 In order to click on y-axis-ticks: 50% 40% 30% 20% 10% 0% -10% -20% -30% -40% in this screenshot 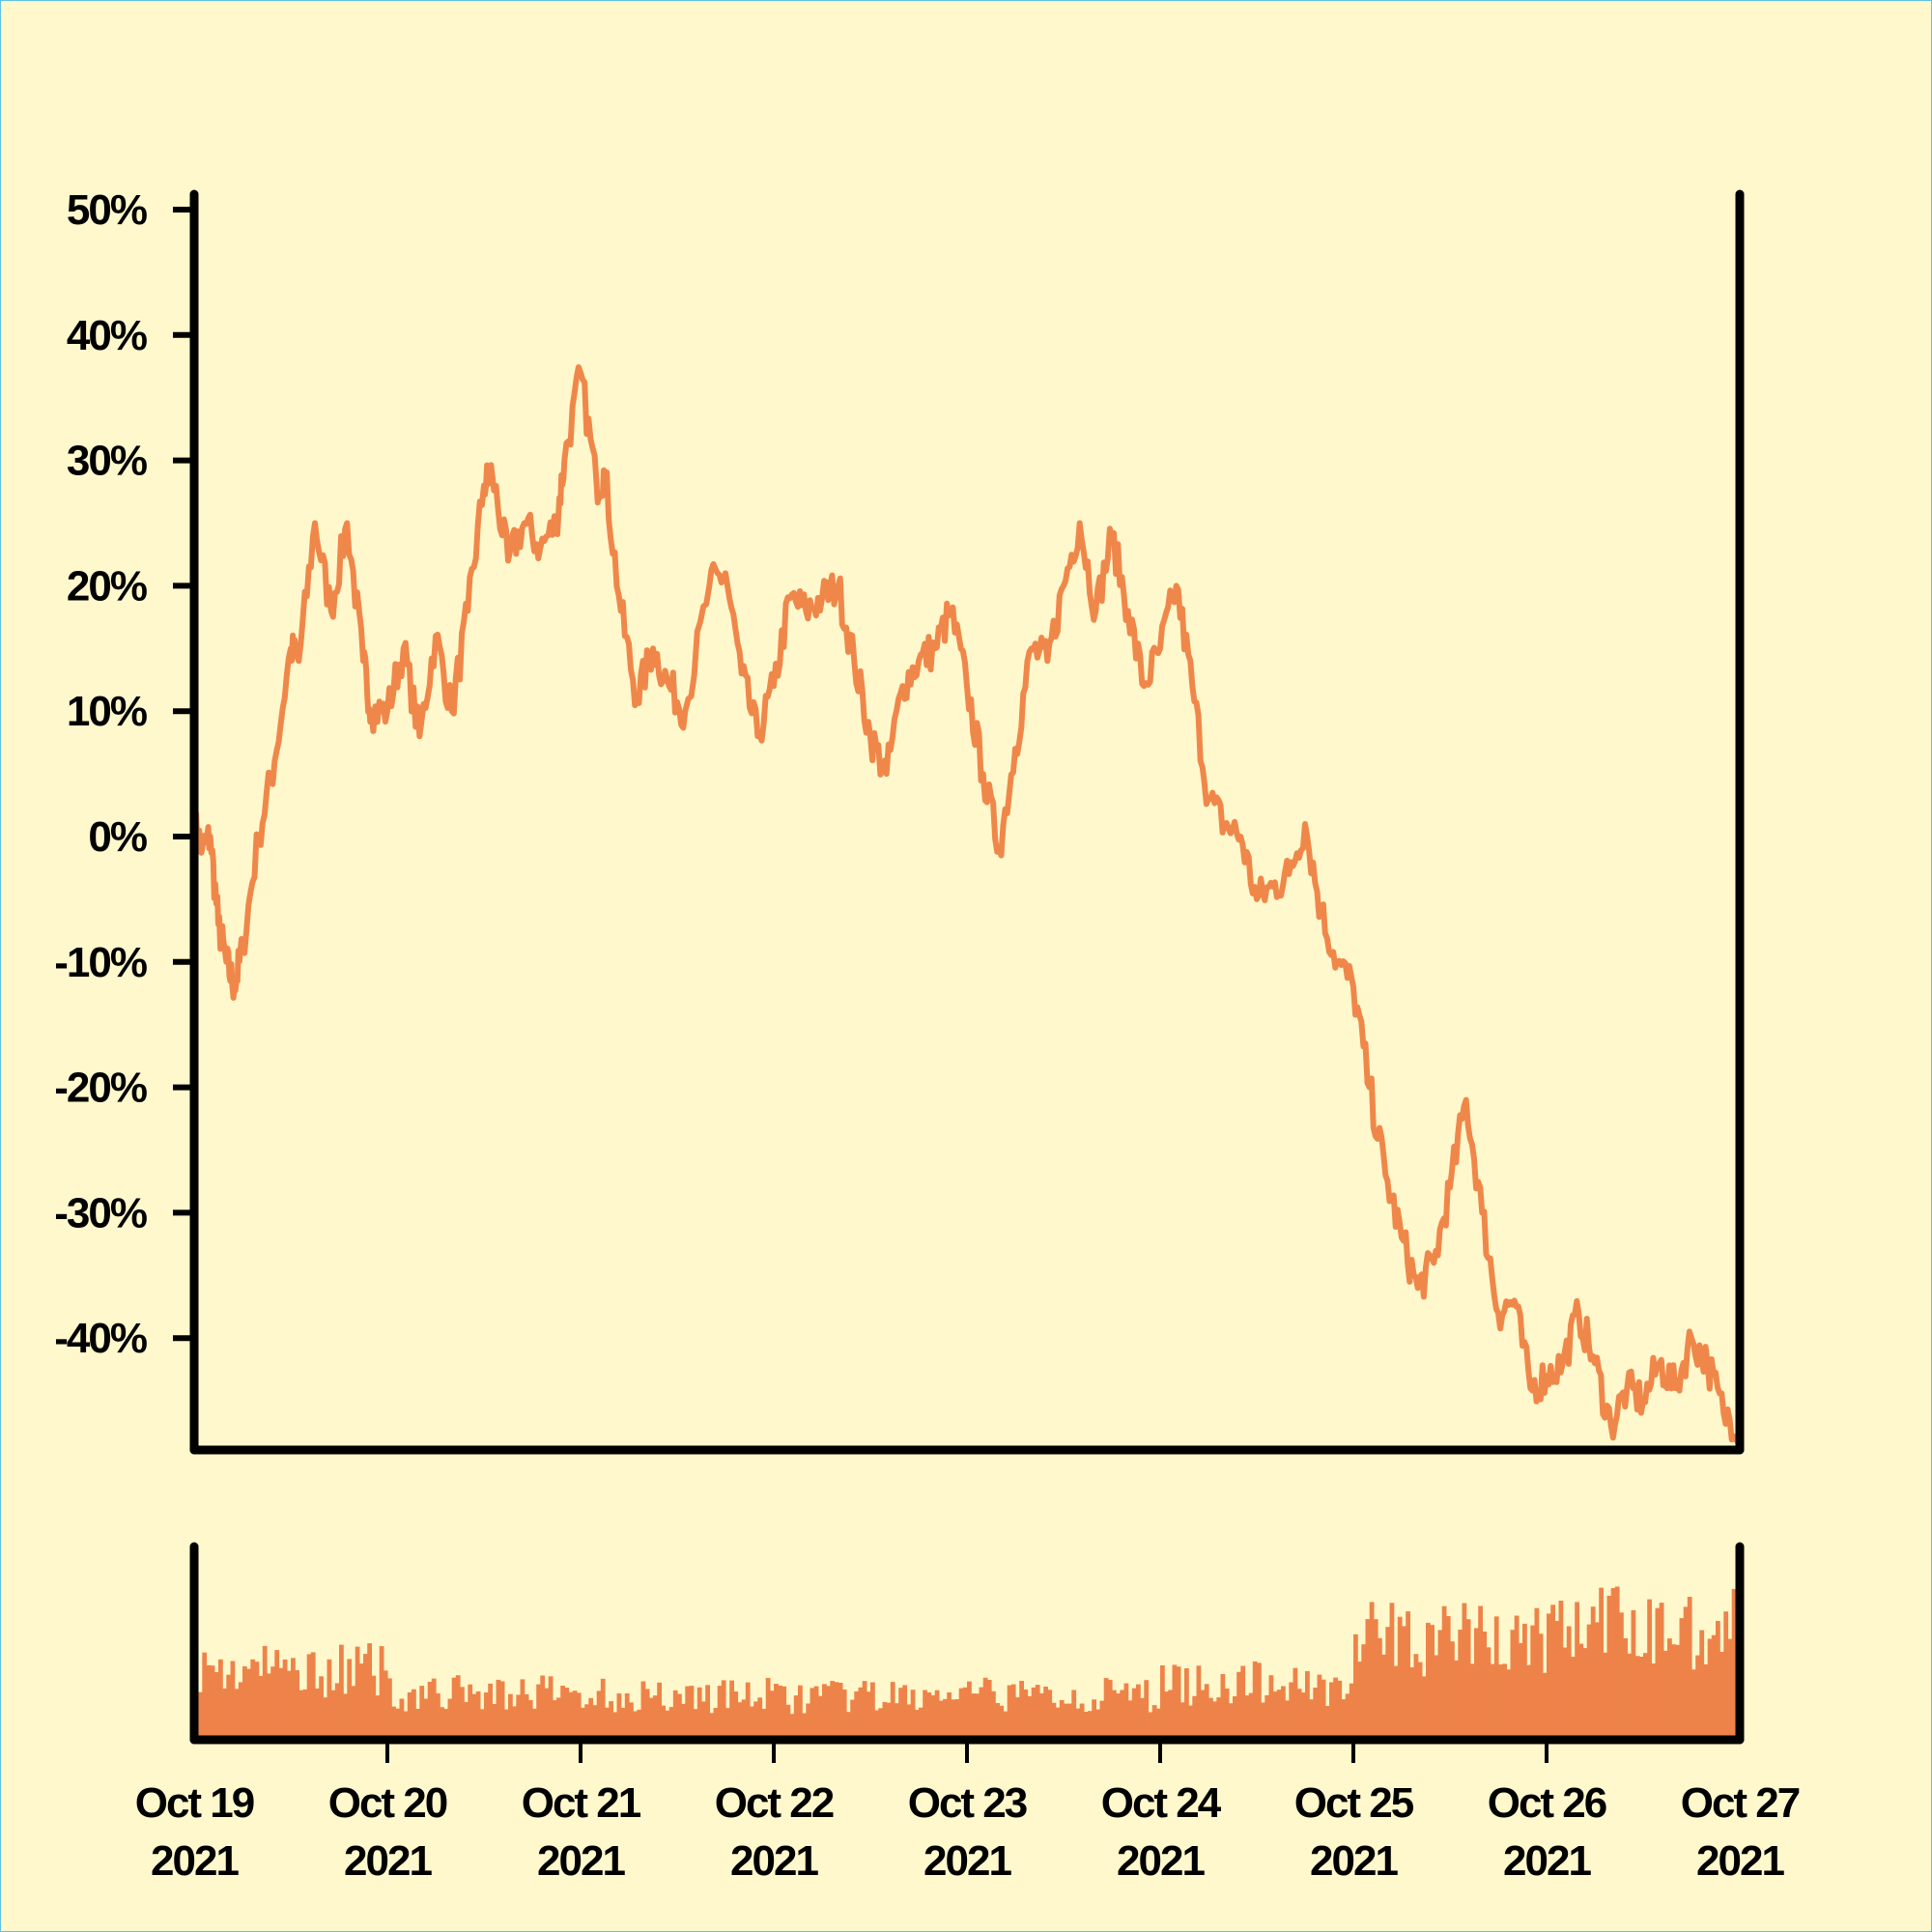, I will do `click(124, 774)`.